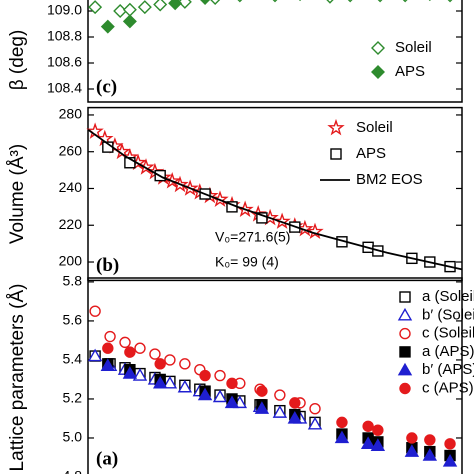 This screenshot has width=474, height=474. Describe the element at coordinates (64, 62) in the screenshot. I see `y-tick-label: 108.6` at that location.